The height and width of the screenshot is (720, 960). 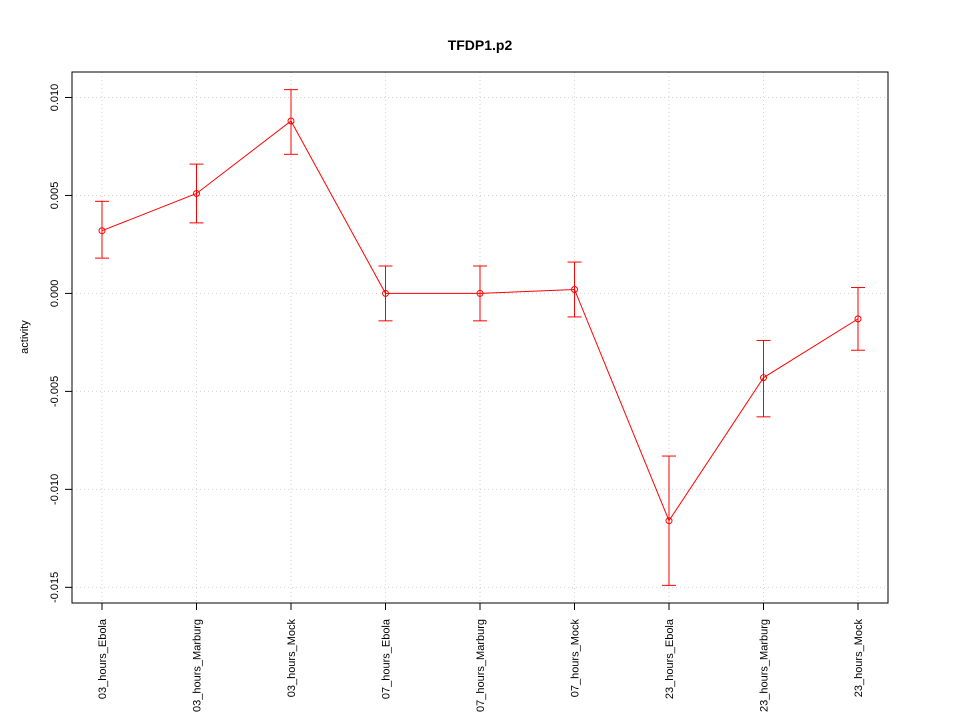 What do you see at coordinates (55, 587) in the screenshot?
I see `y-tick-label: -0.015` at bounding box center [55, 587].